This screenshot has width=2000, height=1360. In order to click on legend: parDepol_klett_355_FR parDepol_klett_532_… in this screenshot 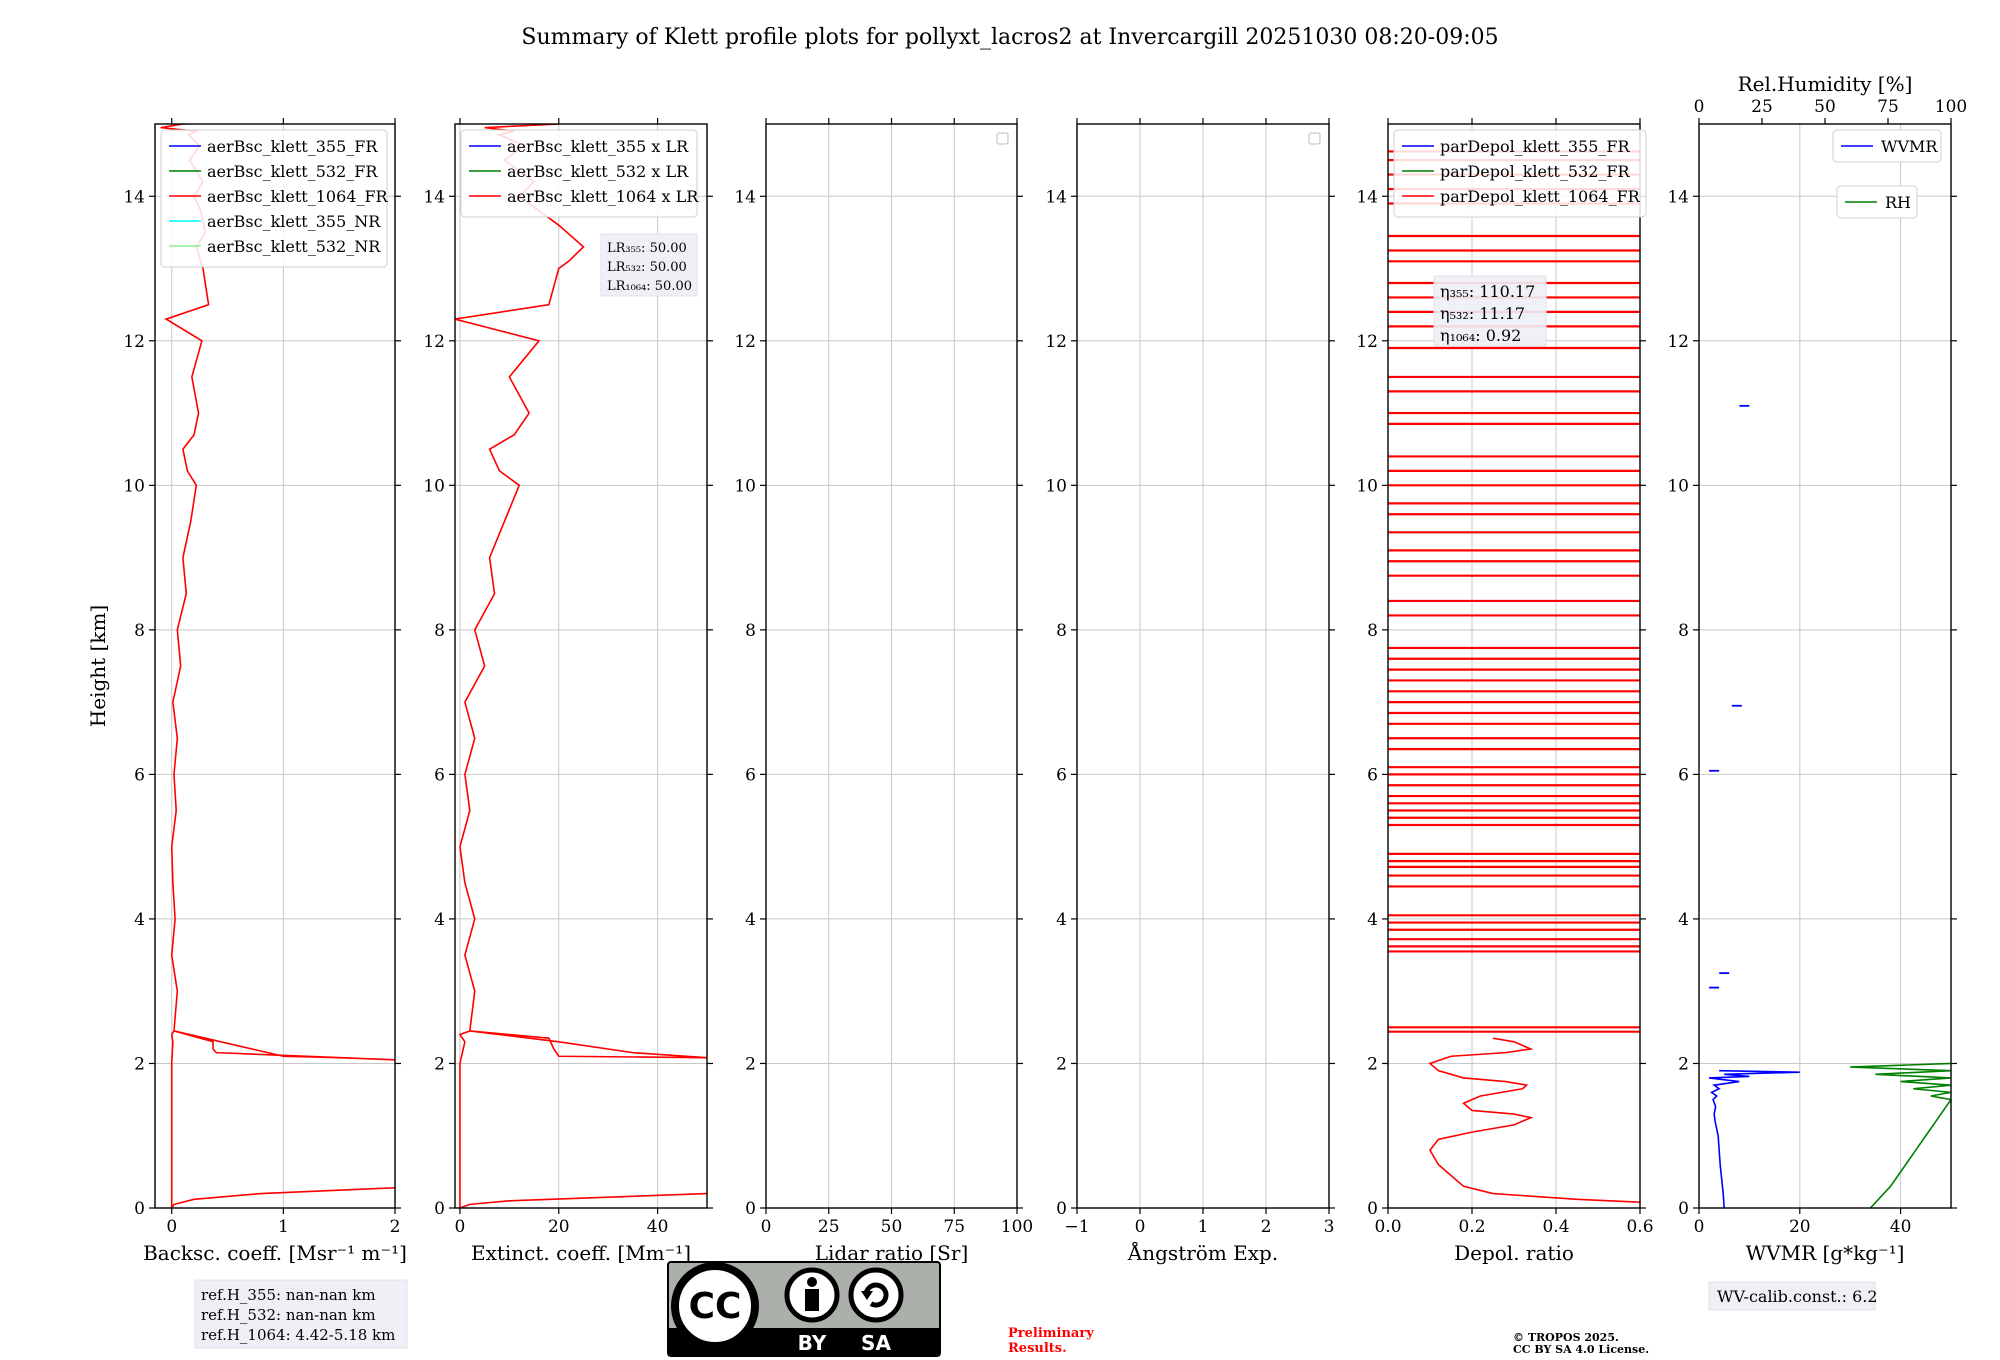, I will do `click(1520, 173)`.